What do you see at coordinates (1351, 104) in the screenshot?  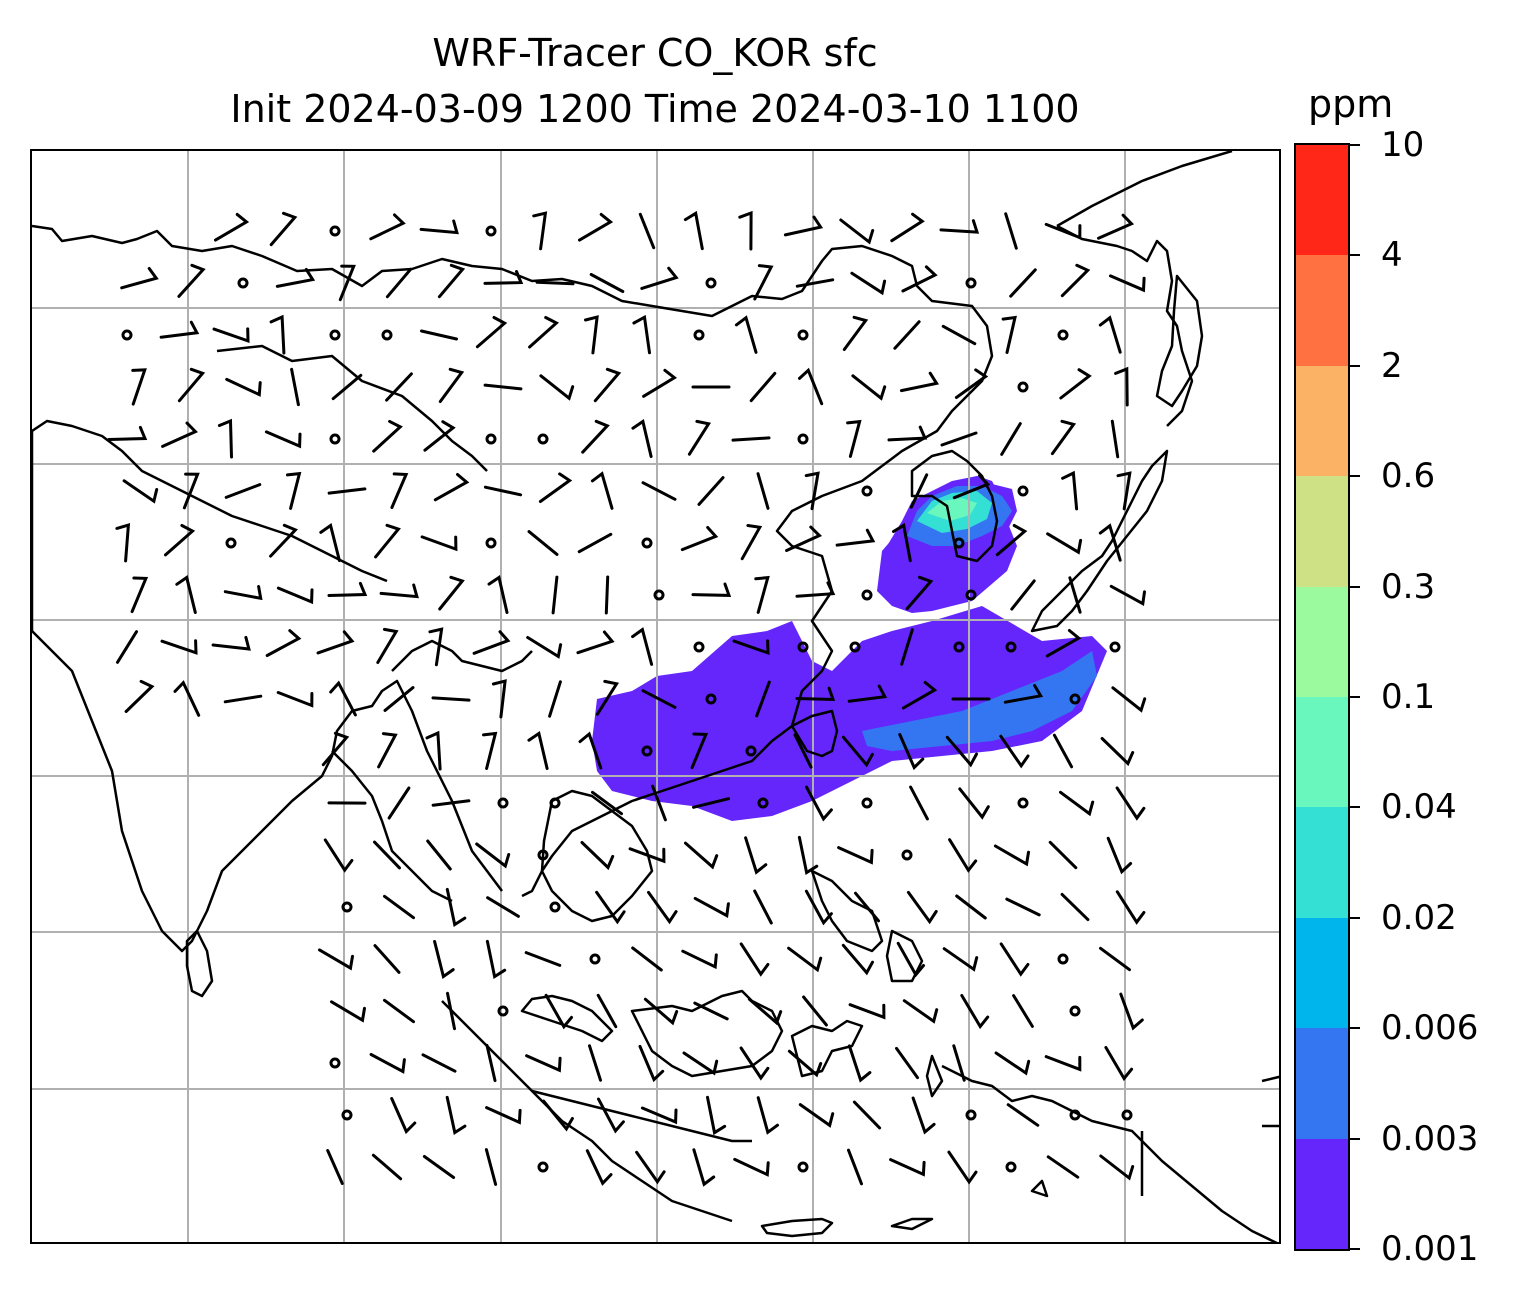 I see `colorbar-unit: ppm` at bounding box center [1351, 104].